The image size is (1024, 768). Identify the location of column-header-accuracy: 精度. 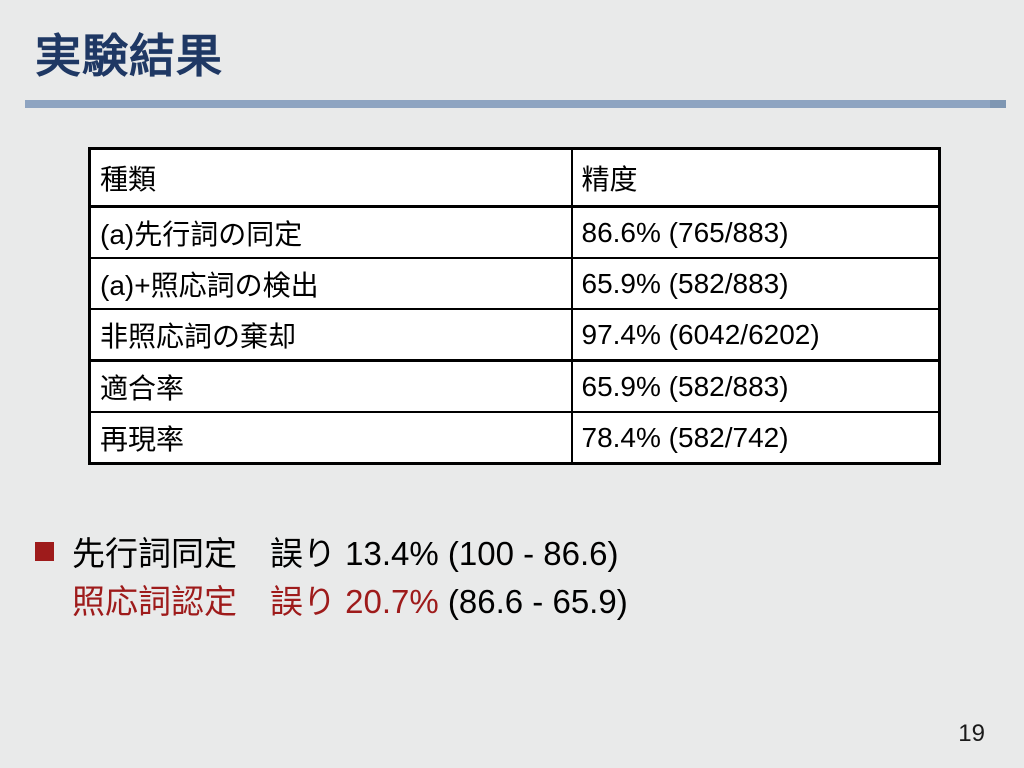
(755, 177).